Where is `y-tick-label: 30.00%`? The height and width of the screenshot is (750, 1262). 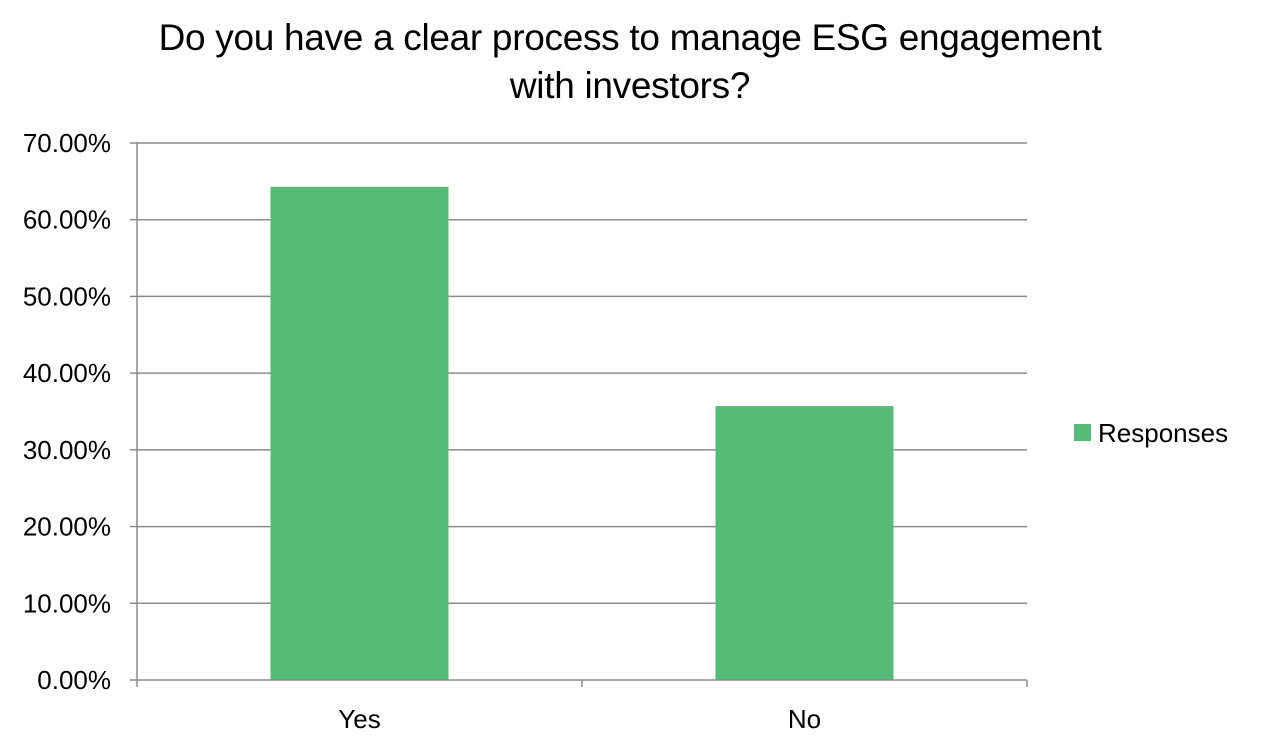 y-tick-label: 30.00% is located at coordinates (67, 450).